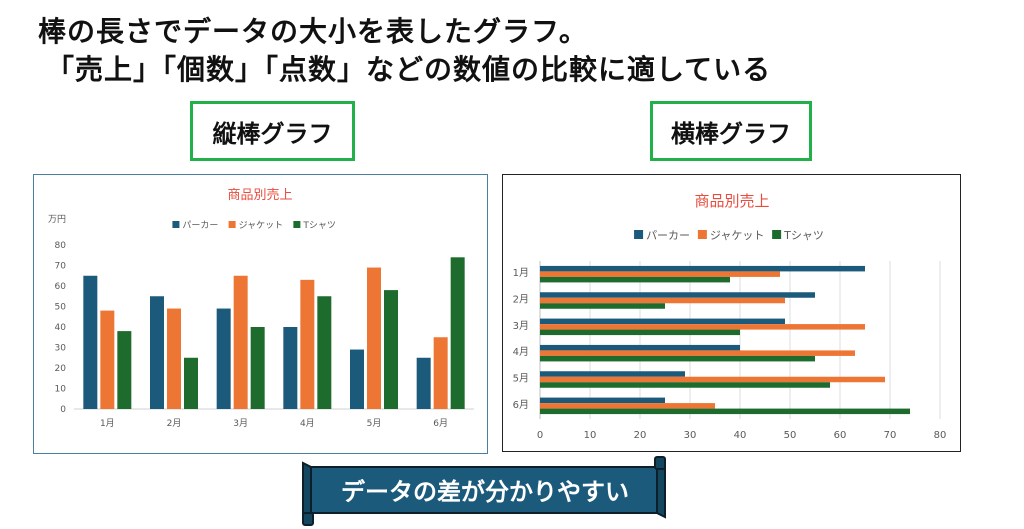 The image size is (1024, 529). Describe the element at coordinates (840, 435) in the screenshot. I see `x-tick-label: 60` at that location.